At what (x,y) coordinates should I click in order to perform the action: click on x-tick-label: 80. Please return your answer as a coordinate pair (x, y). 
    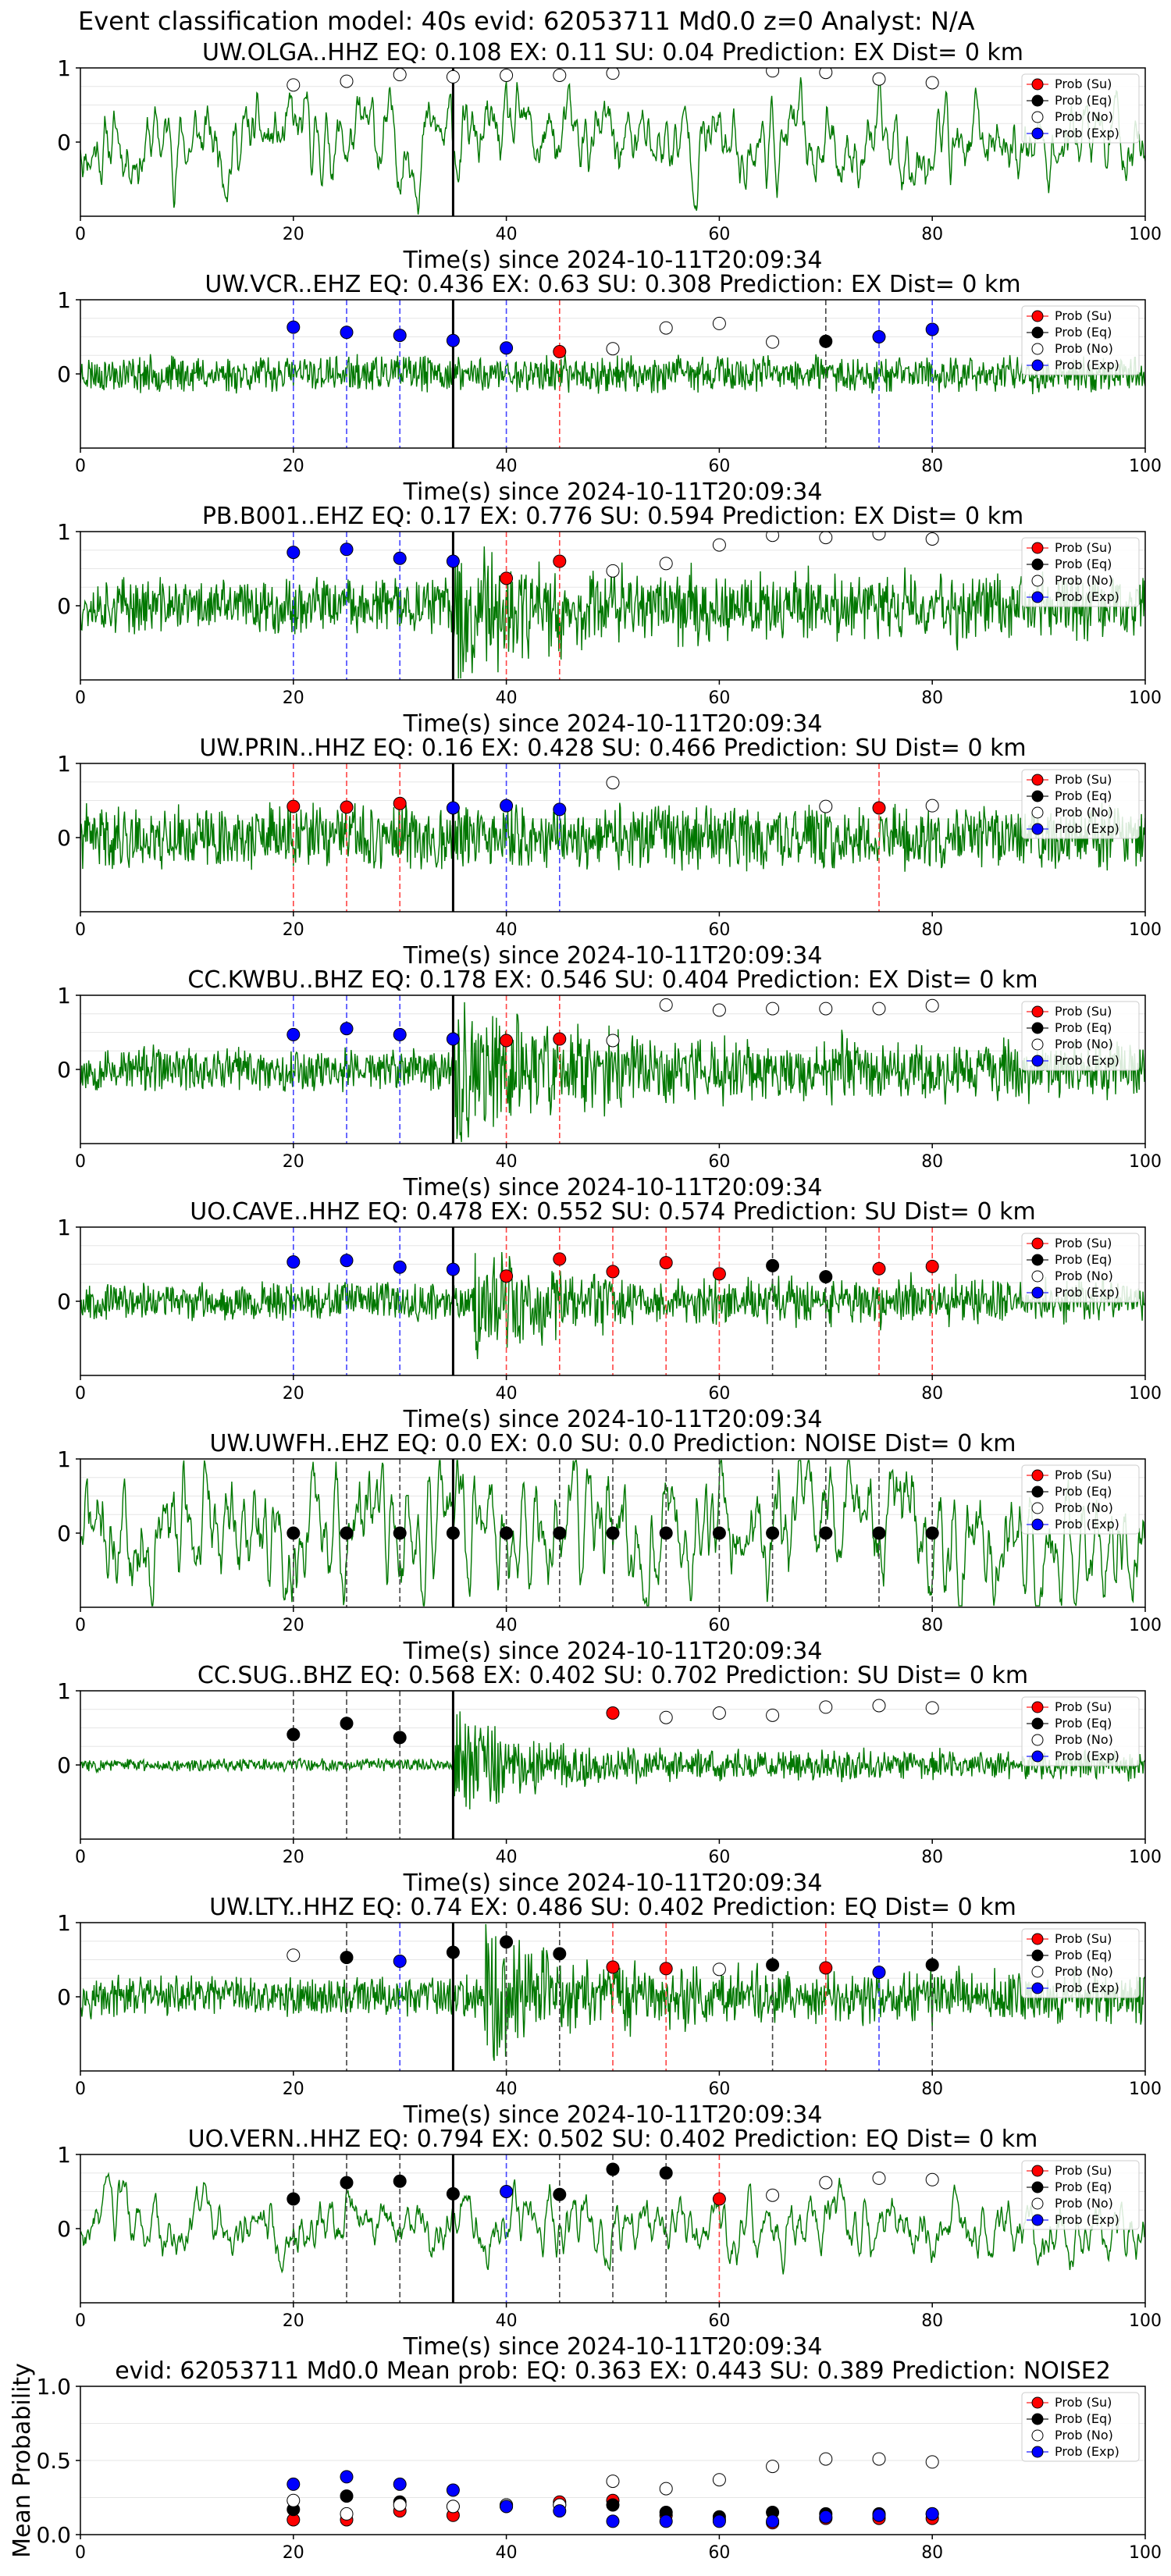
    Looking at the image, I should click on (932, 2321).